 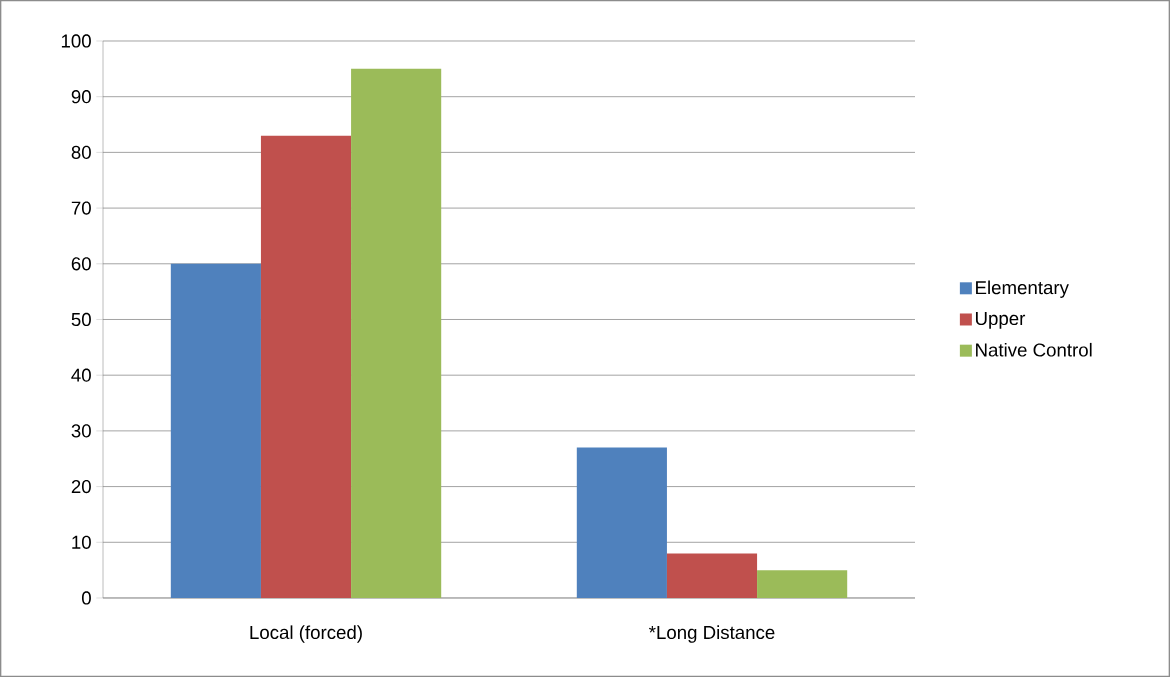 I want to click on x-tick-label: *Long Distance, so click(x=712, y=634).